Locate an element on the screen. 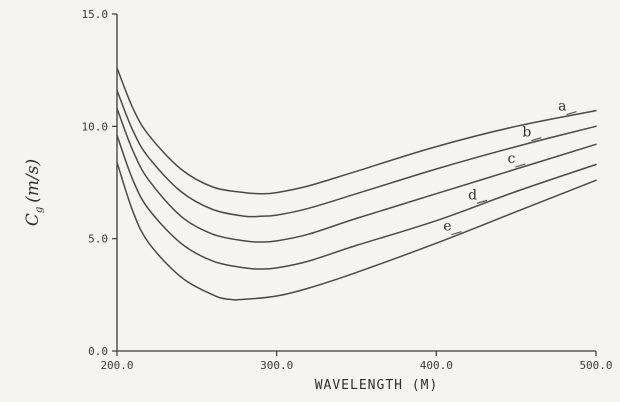  series-label-a: a is located at coordinates (562, 107).